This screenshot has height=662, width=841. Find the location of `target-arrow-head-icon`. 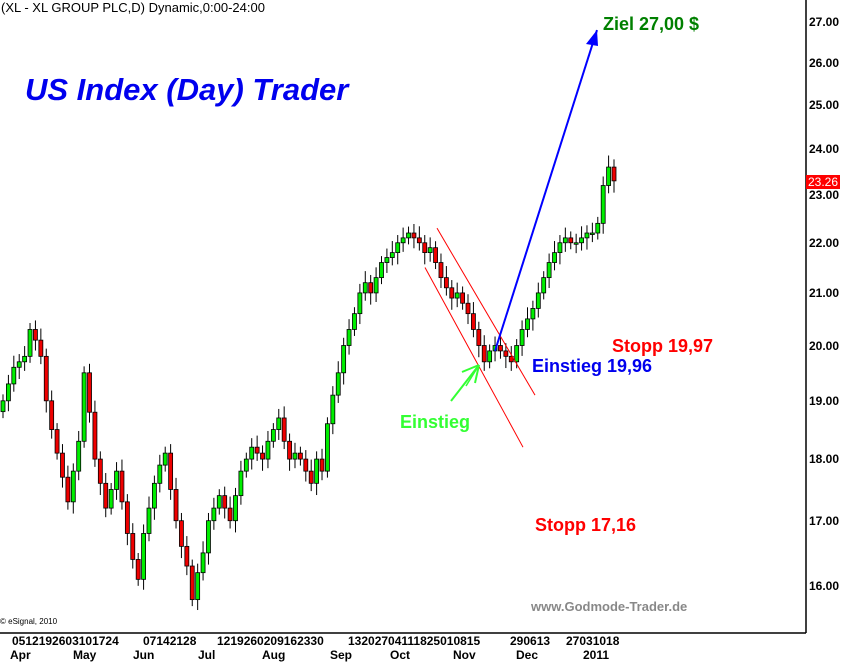

target-arrow-head-icon is located at coordinates (592, 38).